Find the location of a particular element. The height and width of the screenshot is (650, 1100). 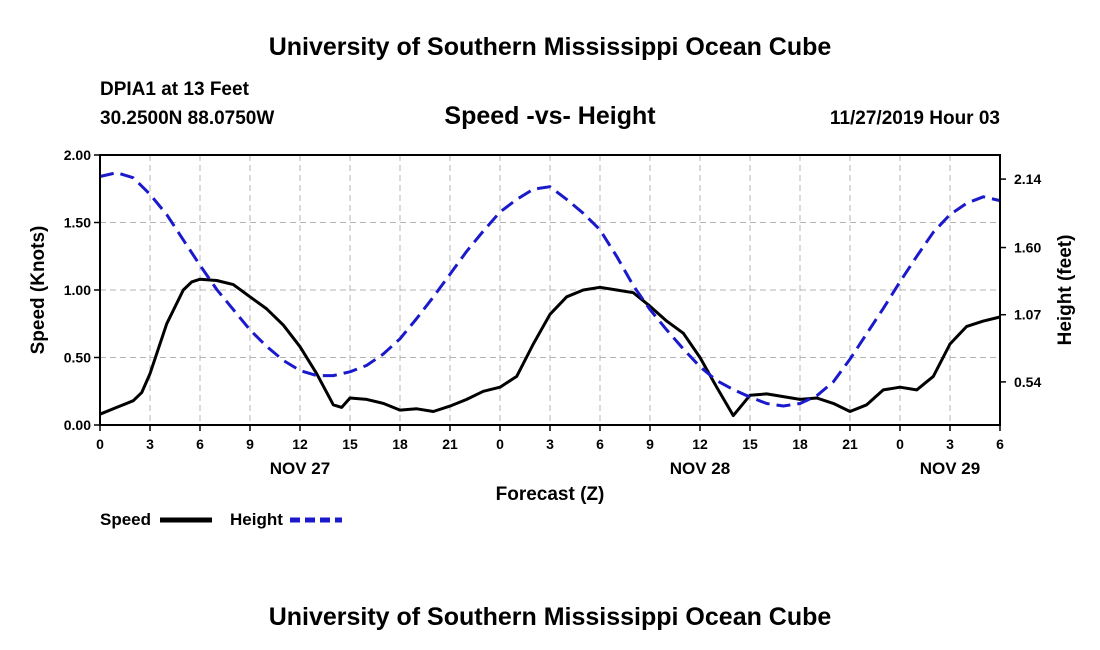

legend-label-speed: Speed is located at coordinates (125, 519).